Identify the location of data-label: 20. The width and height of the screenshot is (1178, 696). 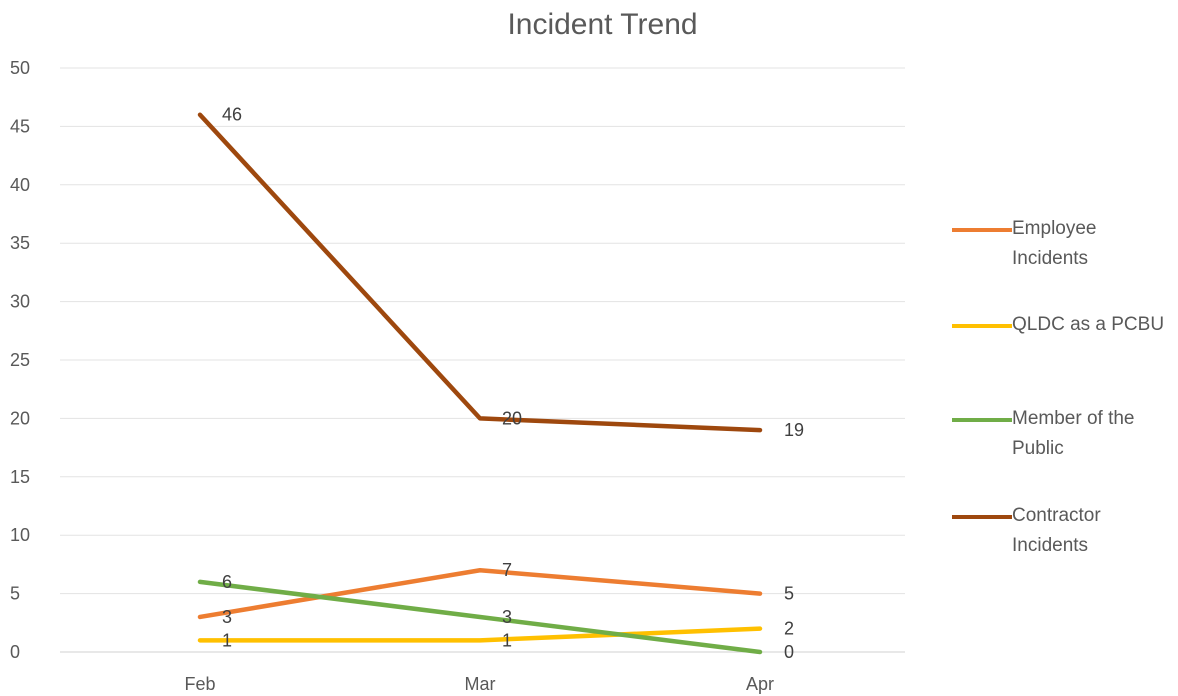
(512, 418).